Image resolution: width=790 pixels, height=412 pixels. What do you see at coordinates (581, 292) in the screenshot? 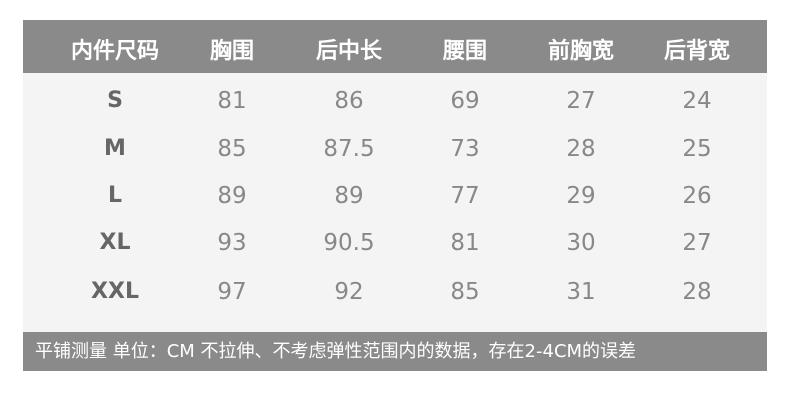
I see `table-cell: 31` at bounding box center [581, 292].